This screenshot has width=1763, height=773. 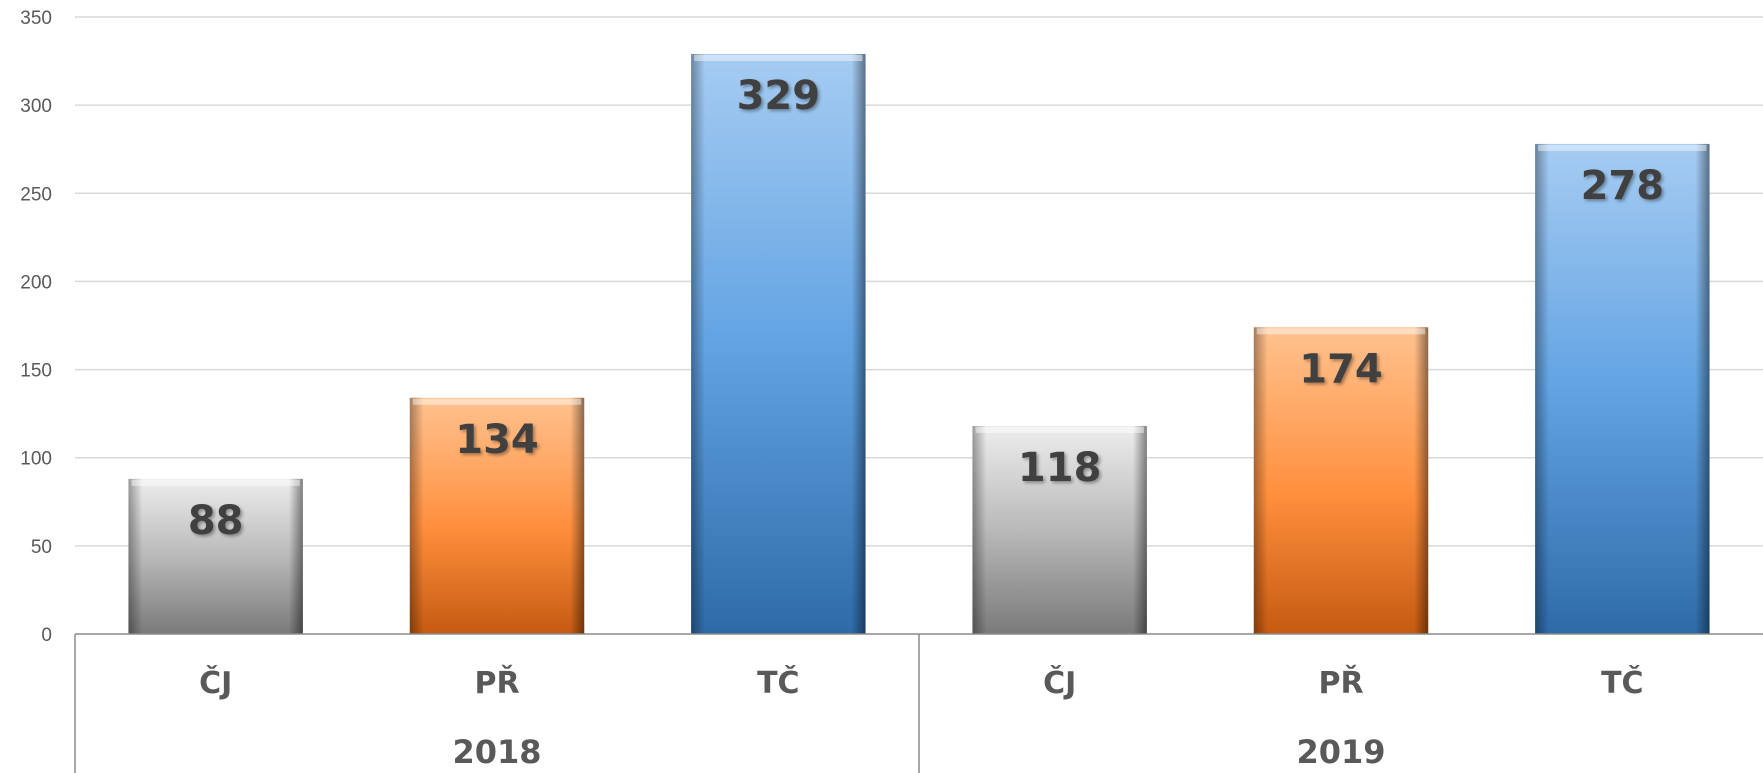 I want to click on bar-2019-PŘ: 174, so click(x=1341, y=480).